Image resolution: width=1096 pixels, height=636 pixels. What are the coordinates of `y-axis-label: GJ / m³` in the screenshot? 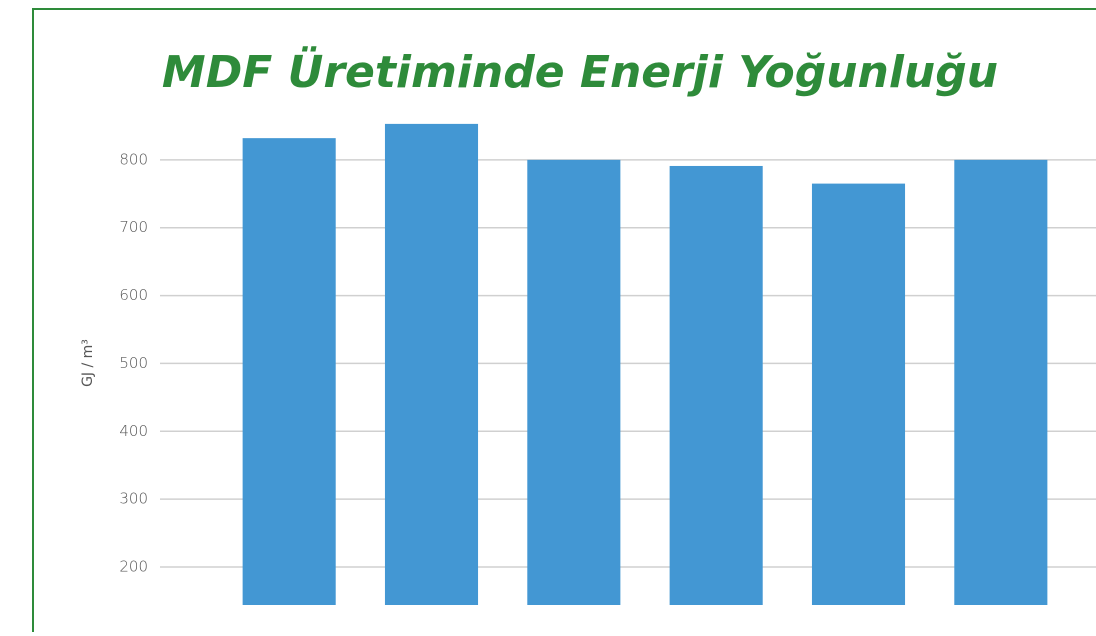 It's located at (88, 363).